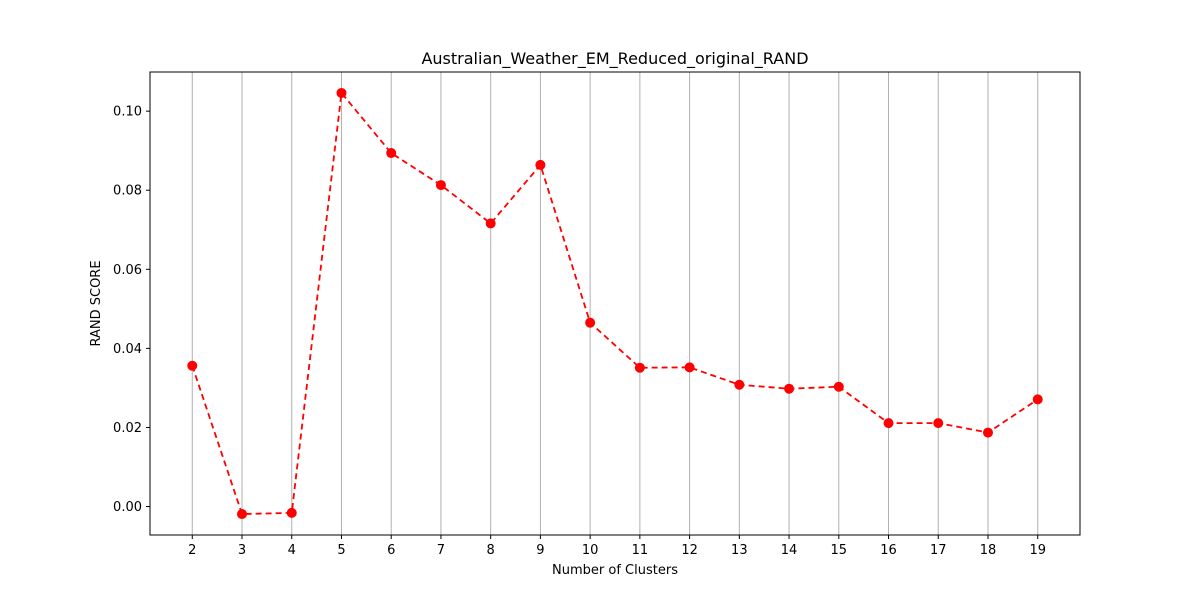 Image resolution: width=1200 pixels, height=604 pixels. What do you see at coordinates (617, 546) in the screenshot?
I see `x-axis-ticks: 2 3 4 5 6 7 8 9 10 11 12 13 14 15 16 17 18 19` at bounding box center [617, 546].